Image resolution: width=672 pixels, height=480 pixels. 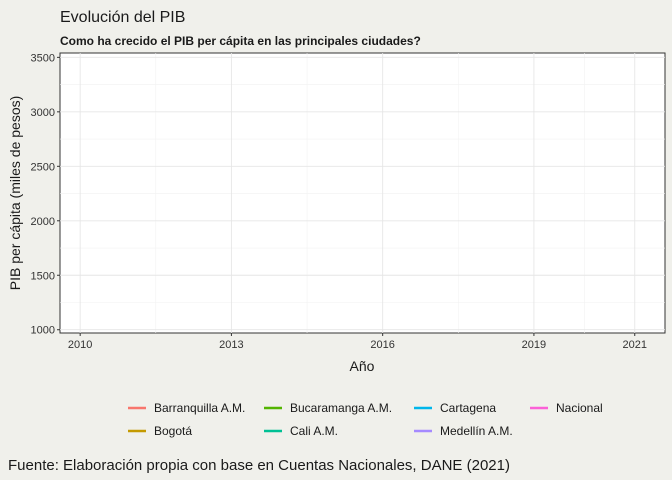 What do you see at coordinates (45, 194) in the screenshot?
I see `y-axis-ticks: 1000 1500 2000 2500 3000 3500` at bounding box center [45, 194].